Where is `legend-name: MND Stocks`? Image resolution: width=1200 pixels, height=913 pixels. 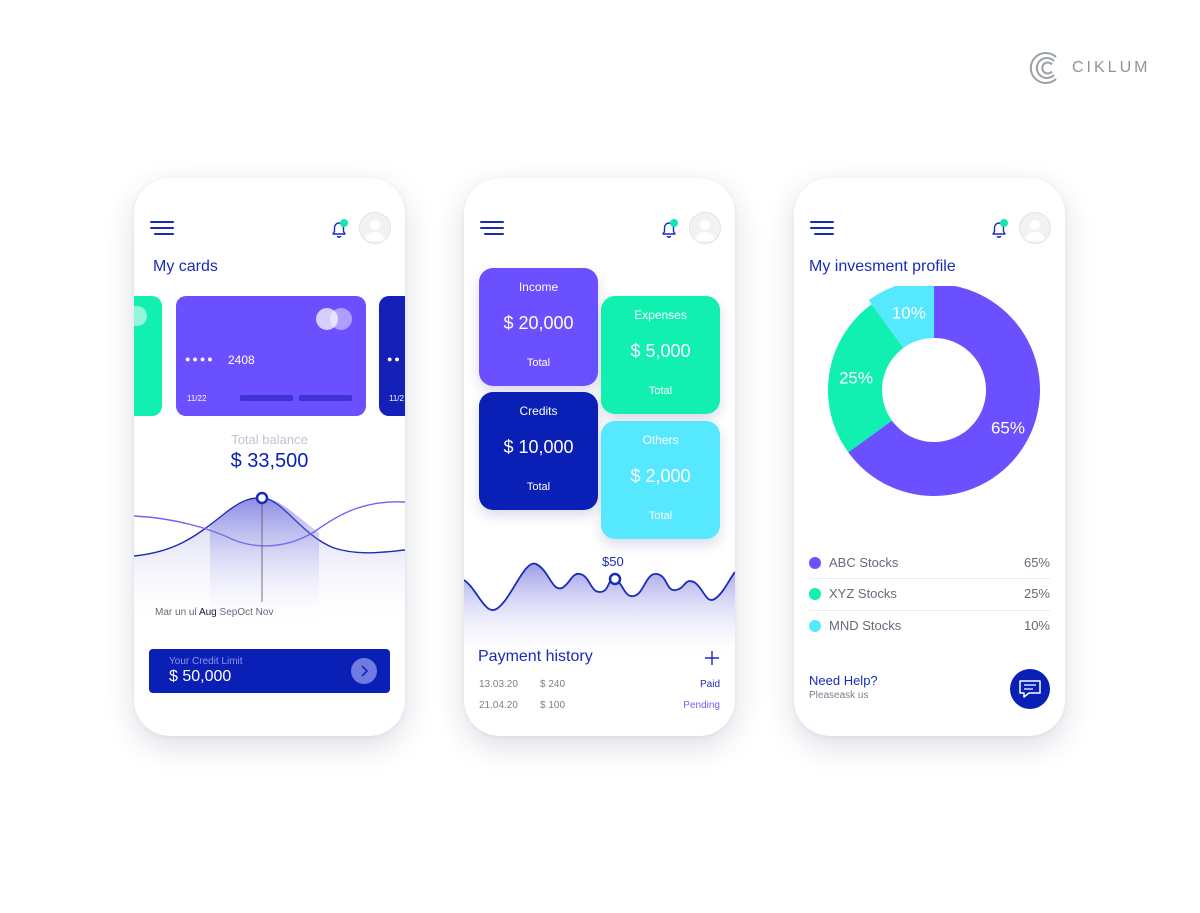 legend-name: MND Stocks is located at coordinates (865, 625).